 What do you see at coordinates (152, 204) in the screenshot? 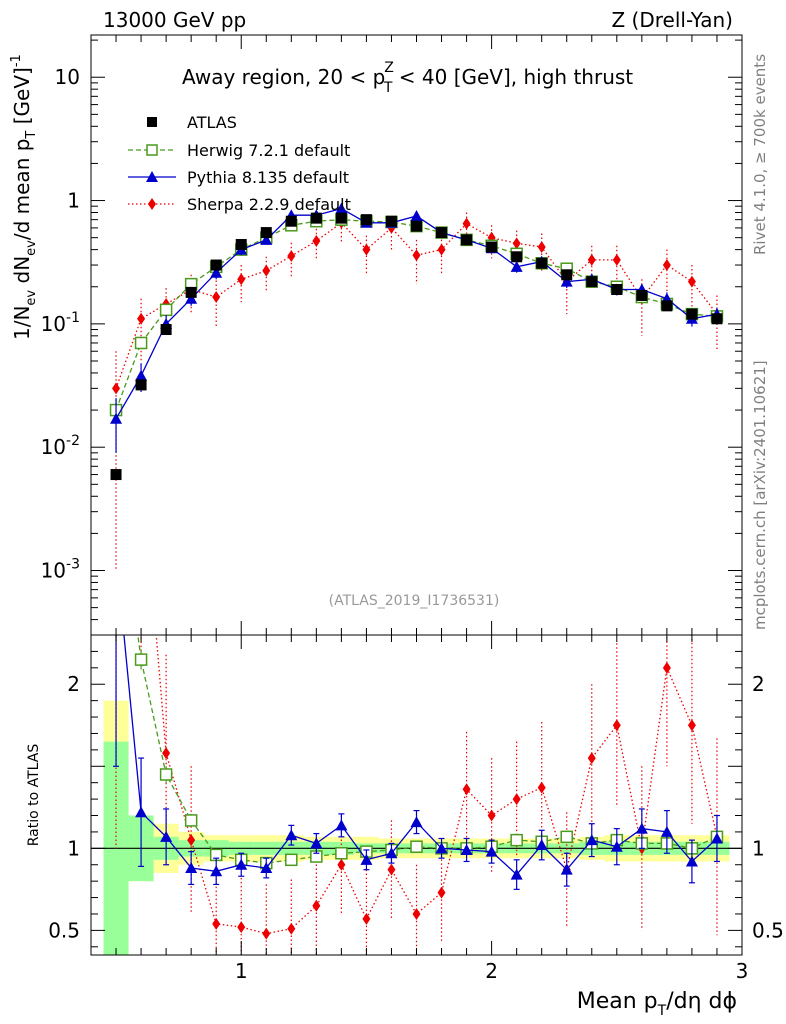
I see `legend-sherpa-marker` at bounding box center [152, 204].